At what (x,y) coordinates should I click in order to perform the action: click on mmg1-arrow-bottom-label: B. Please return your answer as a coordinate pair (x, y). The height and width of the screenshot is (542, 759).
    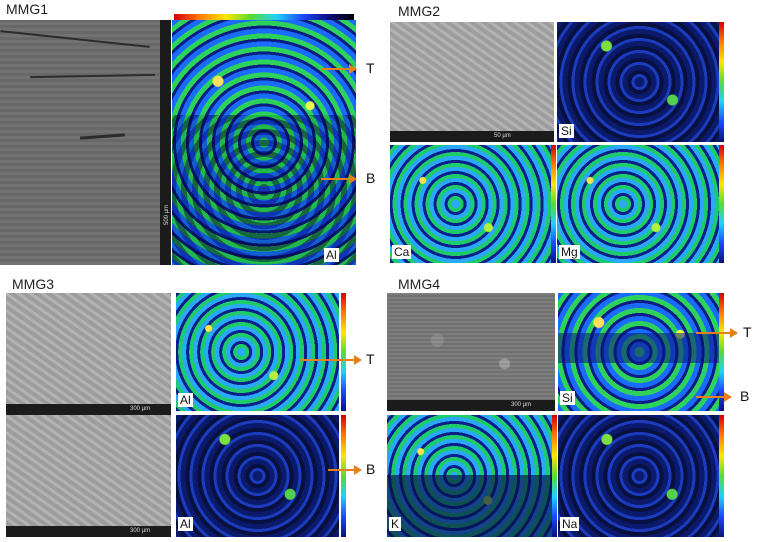
    Looking at the image, I should click on (371, 178).